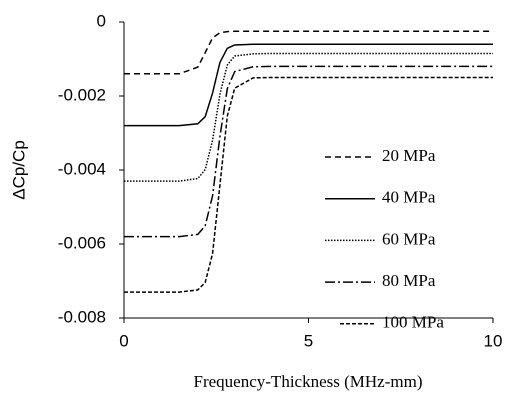 The image size is (509, 396). Describe the element at coordinates (493, 340) in the screenshot. I see `x-tick-label: 10` at that location.